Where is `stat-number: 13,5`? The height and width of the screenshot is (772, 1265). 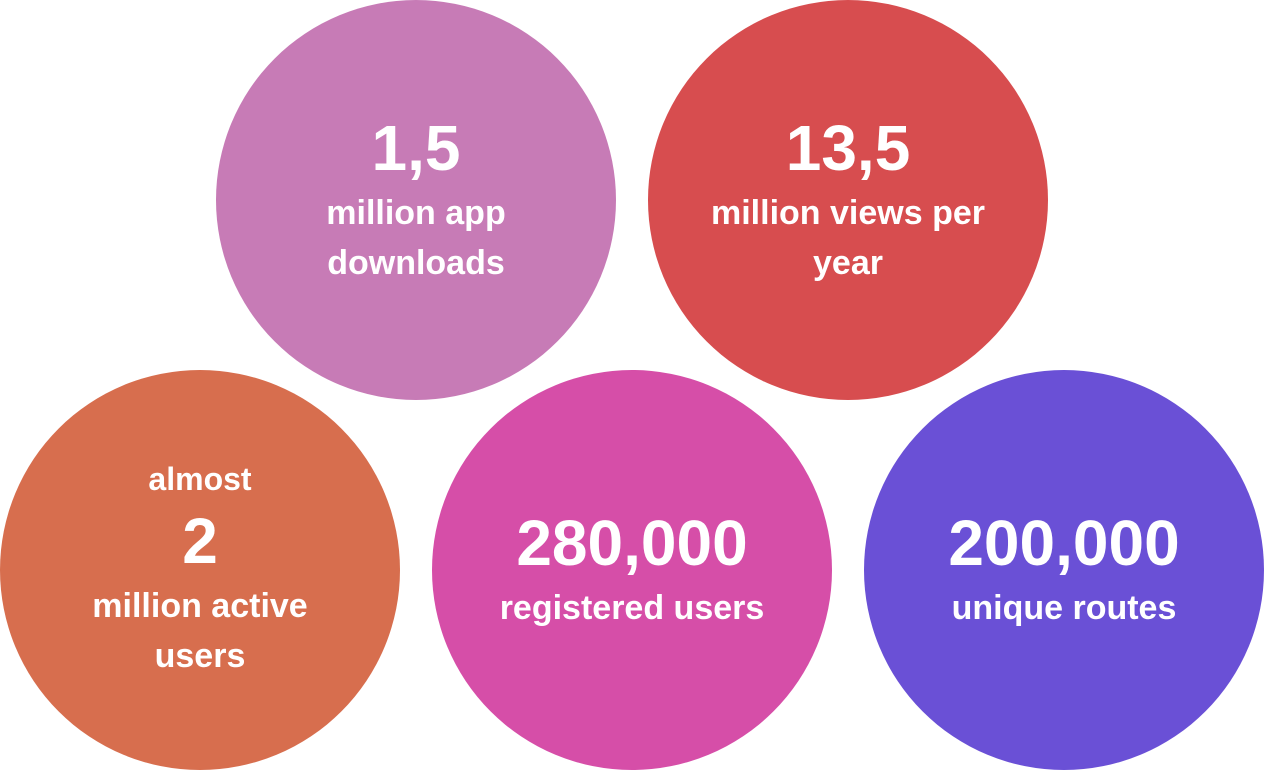
stat-number: 13,5 is located at coordinates (848, 148).